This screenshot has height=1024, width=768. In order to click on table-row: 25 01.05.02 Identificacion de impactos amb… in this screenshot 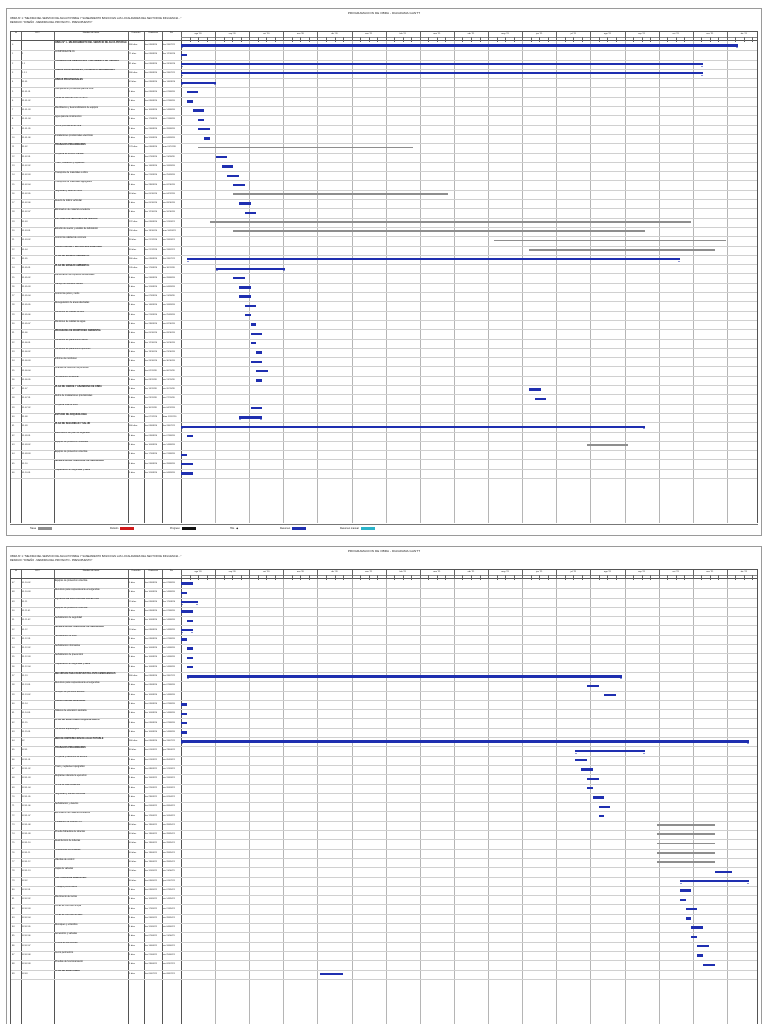, I will do `click(384, 279)`.